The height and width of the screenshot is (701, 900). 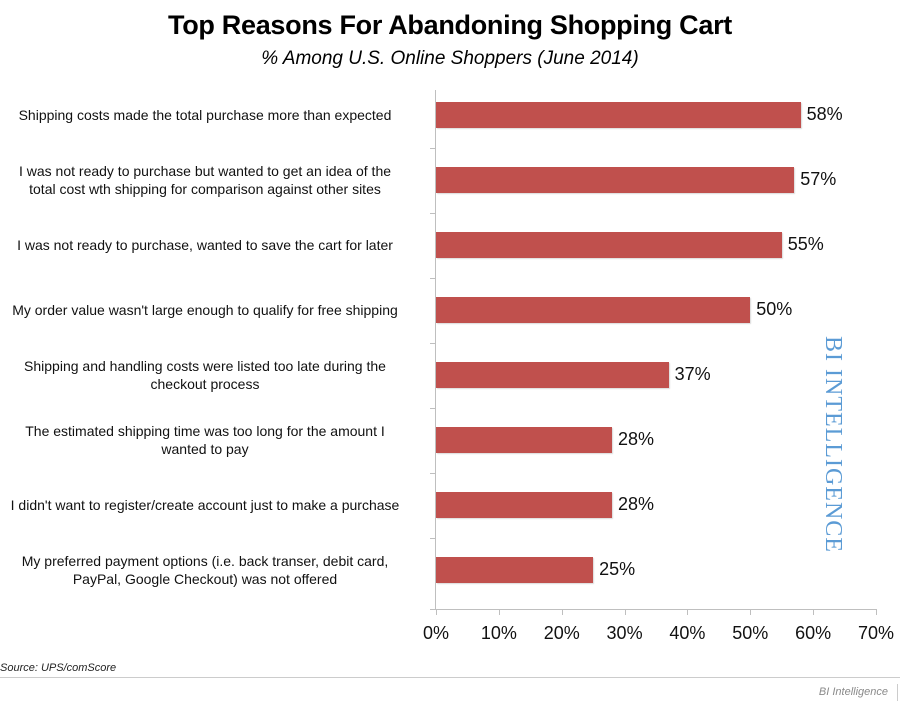 I want to click on category-label-line: PayPal, Google Checkout) was not offered, so click(x=205, y=579).